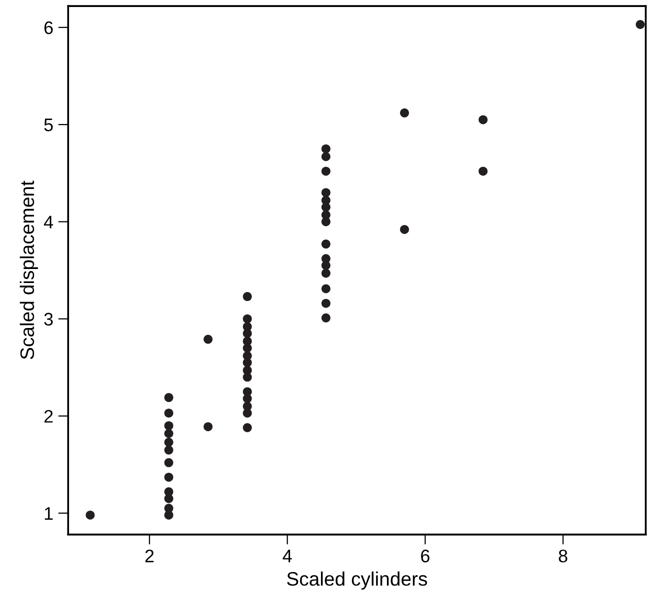  Describe the element at coordinates (48, 513) in the screenshot. I see `y-tick-label: 1` at that location.